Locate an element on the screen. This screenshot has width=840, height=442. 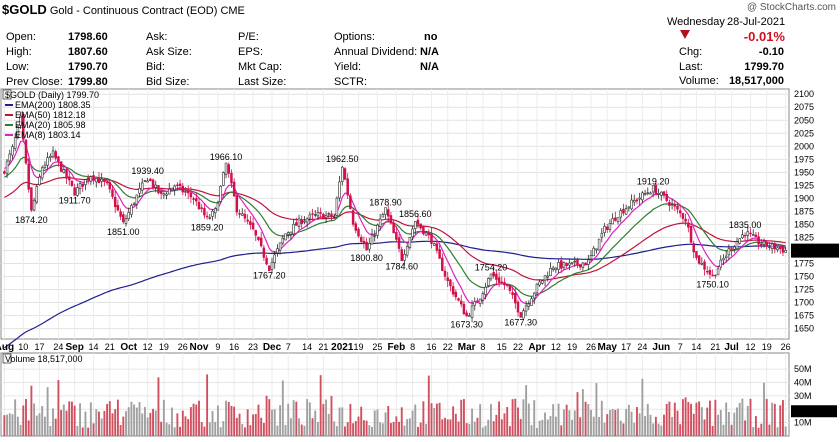
volume-glyph-icon is located at coordinates (7, 358).